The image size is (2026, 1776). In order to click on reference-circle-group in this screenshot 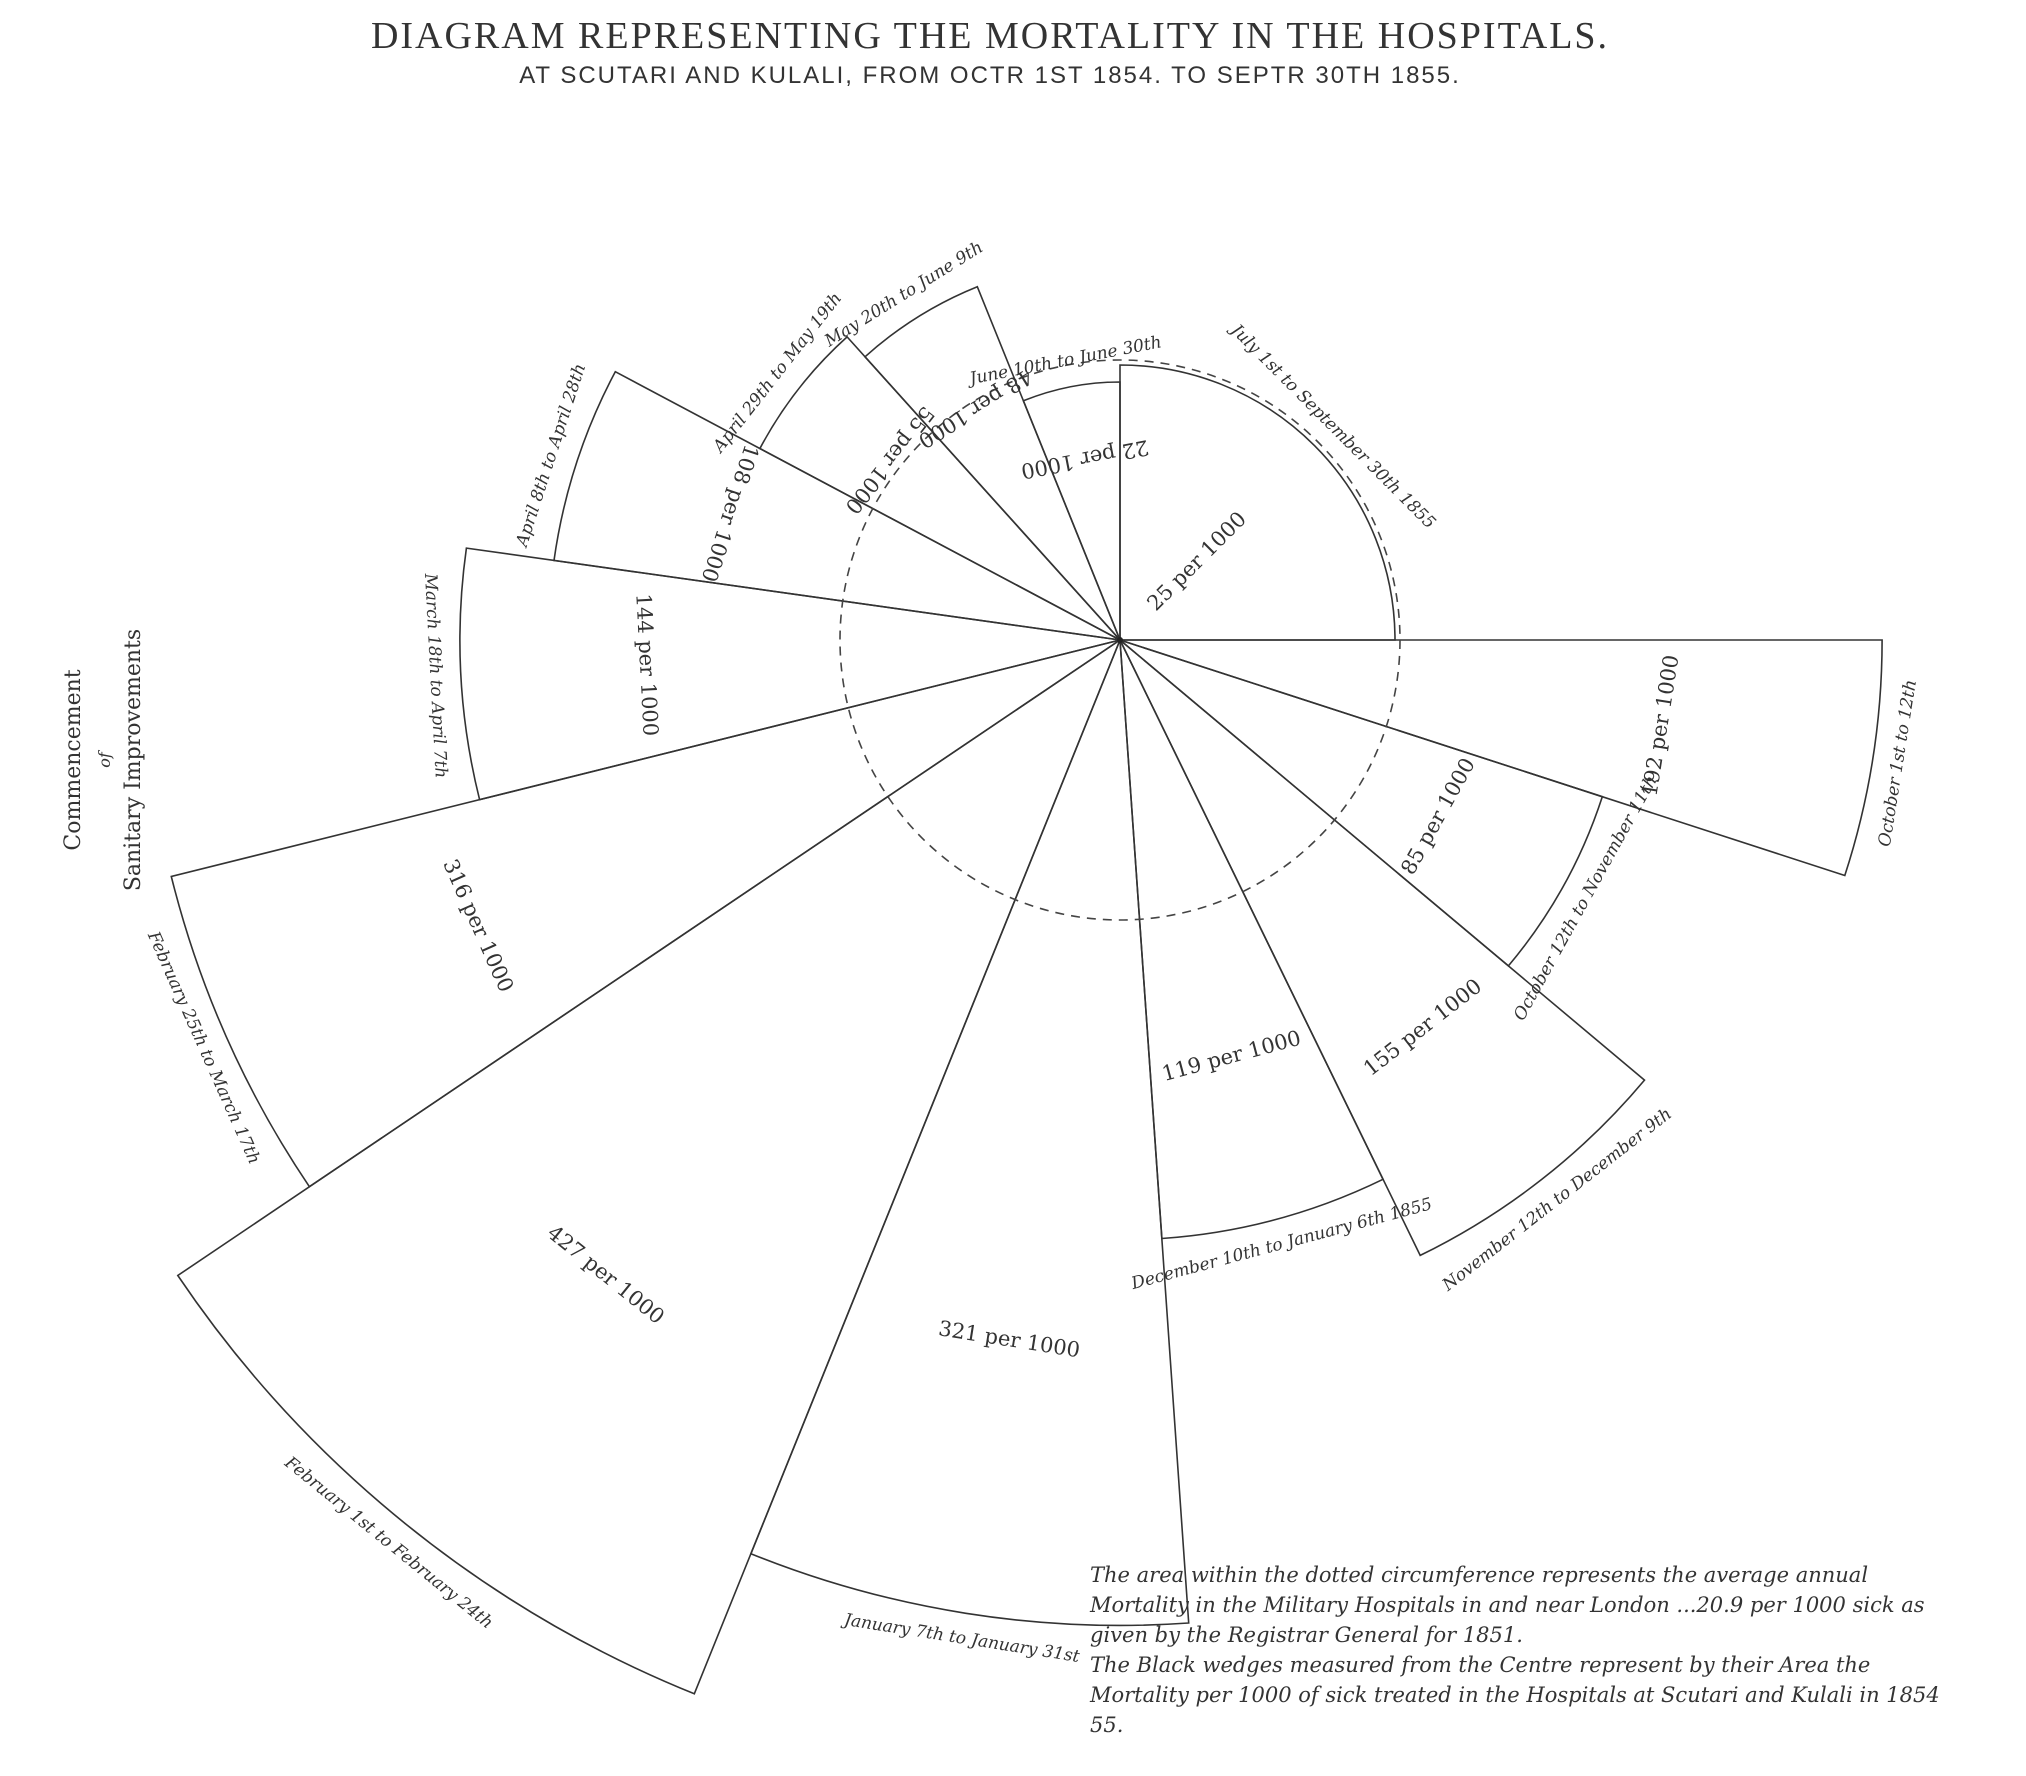, I will do `click(1120, 640)`.